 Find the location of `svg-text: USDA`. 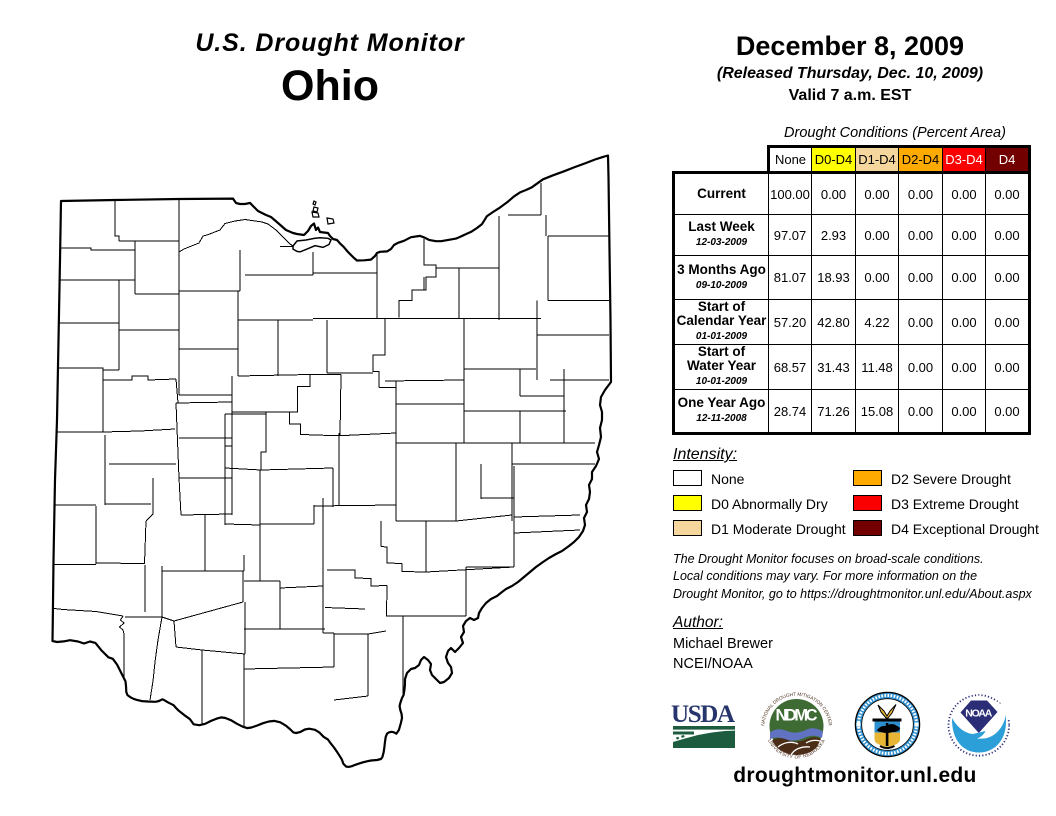

svg-text: USDA is located at coordinates (703, 714).